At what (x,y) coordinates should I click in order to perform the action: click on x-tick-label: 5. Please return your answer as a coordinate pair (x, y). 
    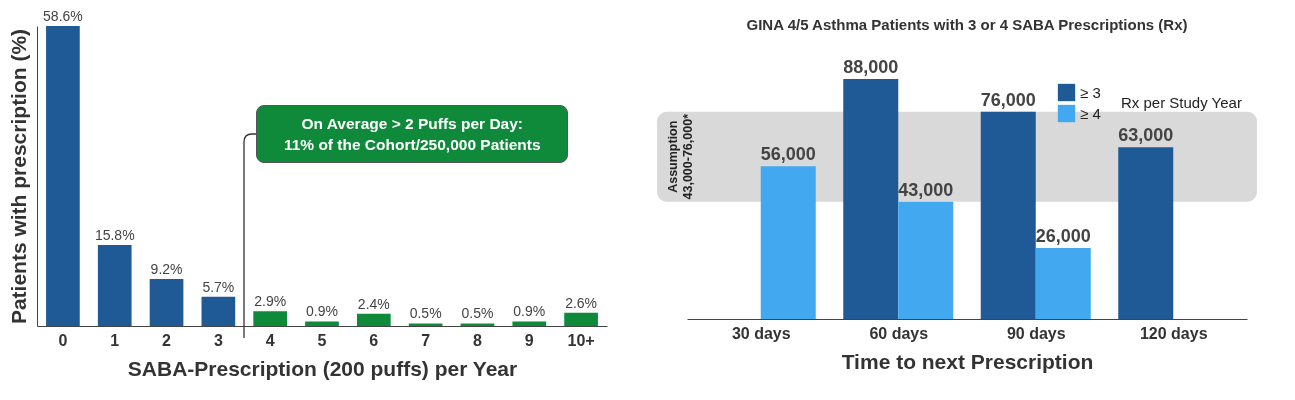
    Looking at the image, I should click on (322, 340).